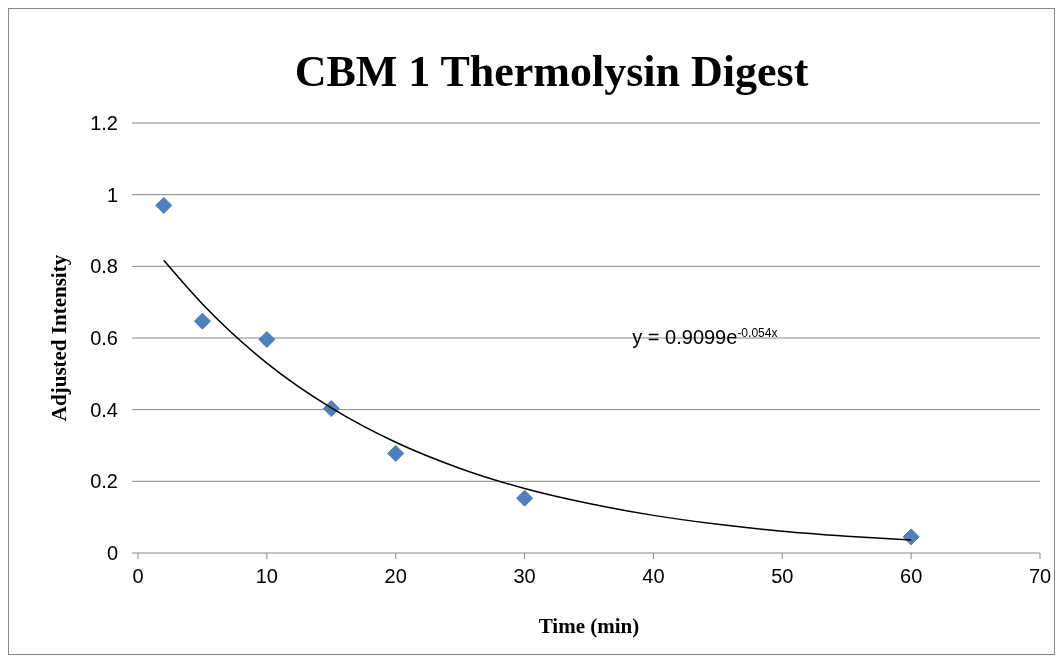  What do you see at coordinates (104, 266) in the screenshot?
I see `y-tick-label: 0.8` at bounding box center [104, 266].